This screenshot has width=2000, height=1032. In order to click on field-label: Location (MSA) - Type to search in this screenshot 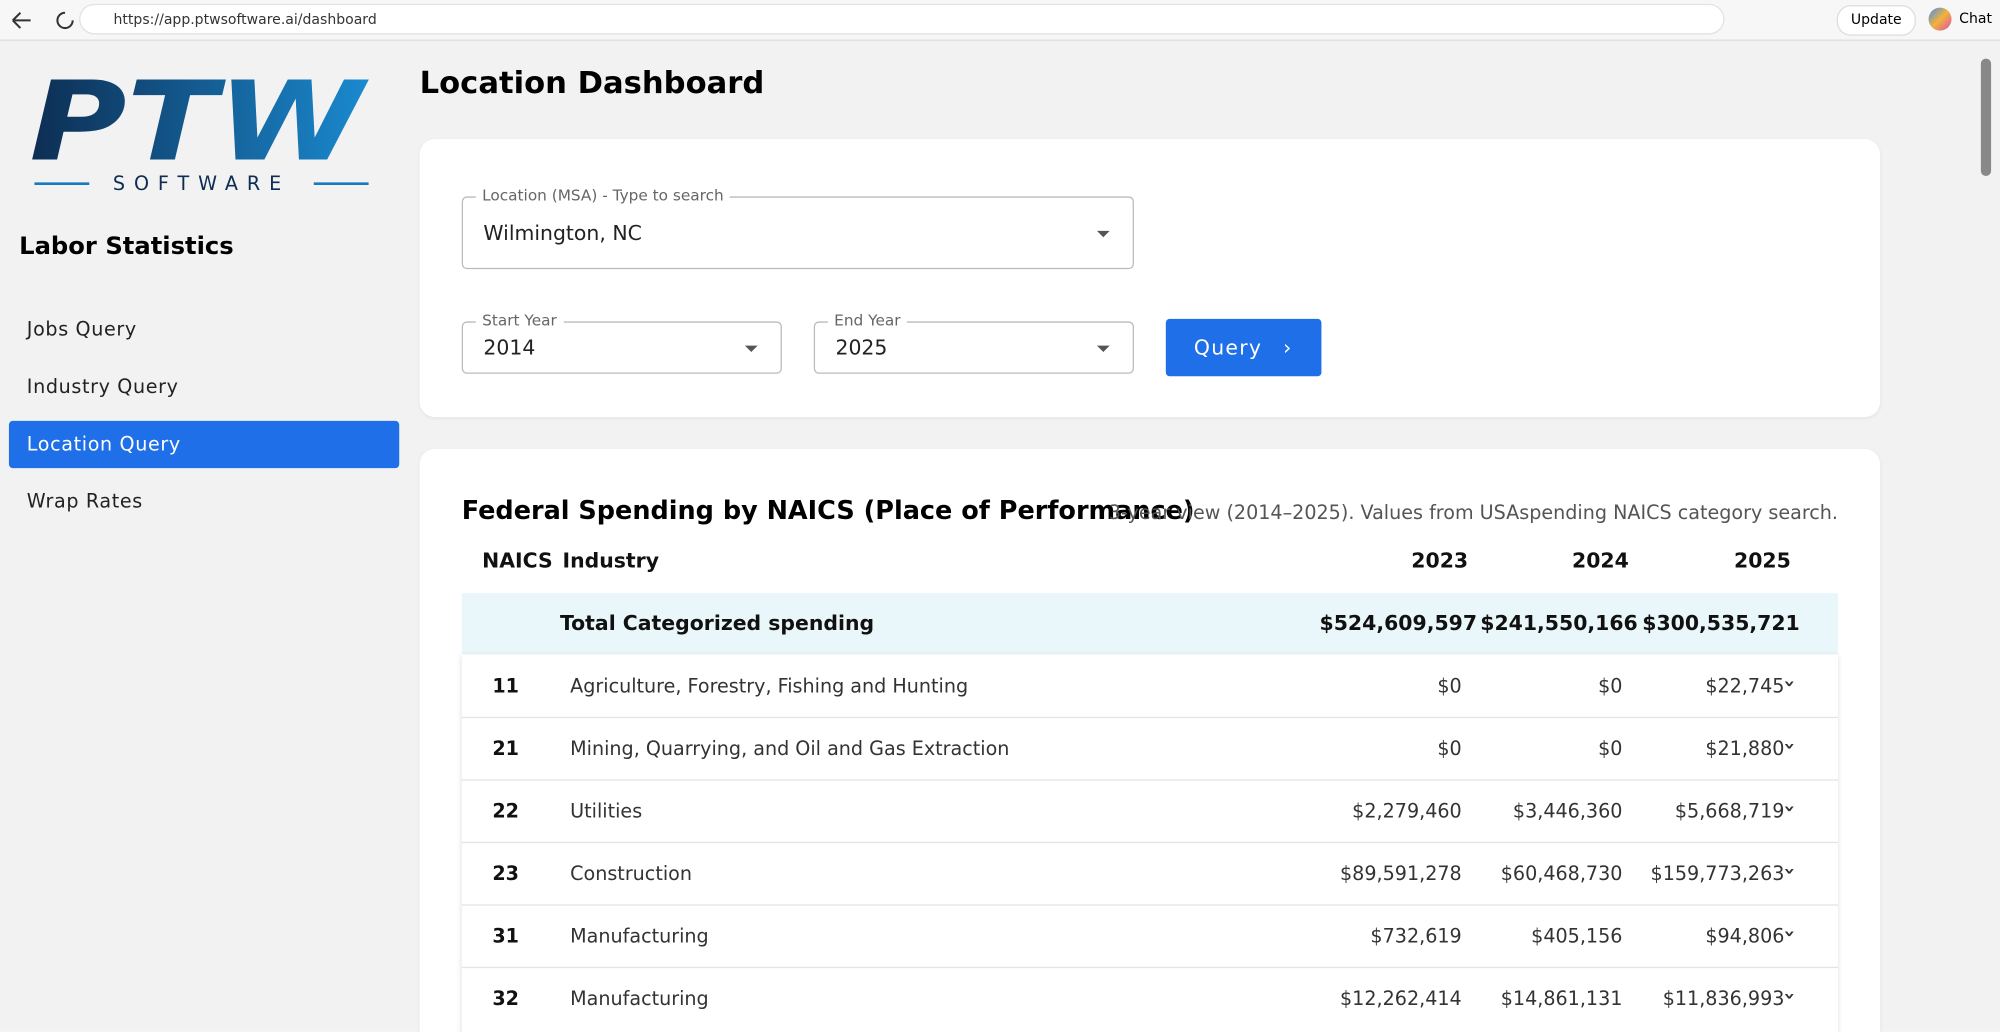, I will do `click(603, 195)`.